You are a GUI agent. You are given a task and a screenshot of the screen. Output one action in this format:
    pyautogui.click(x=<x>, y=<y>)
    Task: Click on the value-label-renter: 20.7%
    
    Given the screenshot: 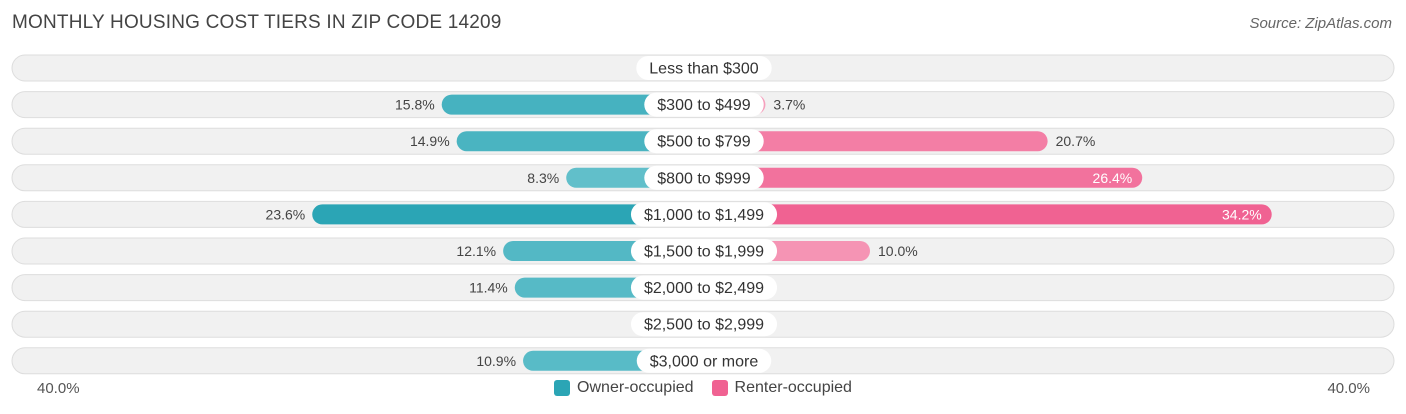 What is the action you would take?
    pyautogui.click(x=1076, y=141)
    